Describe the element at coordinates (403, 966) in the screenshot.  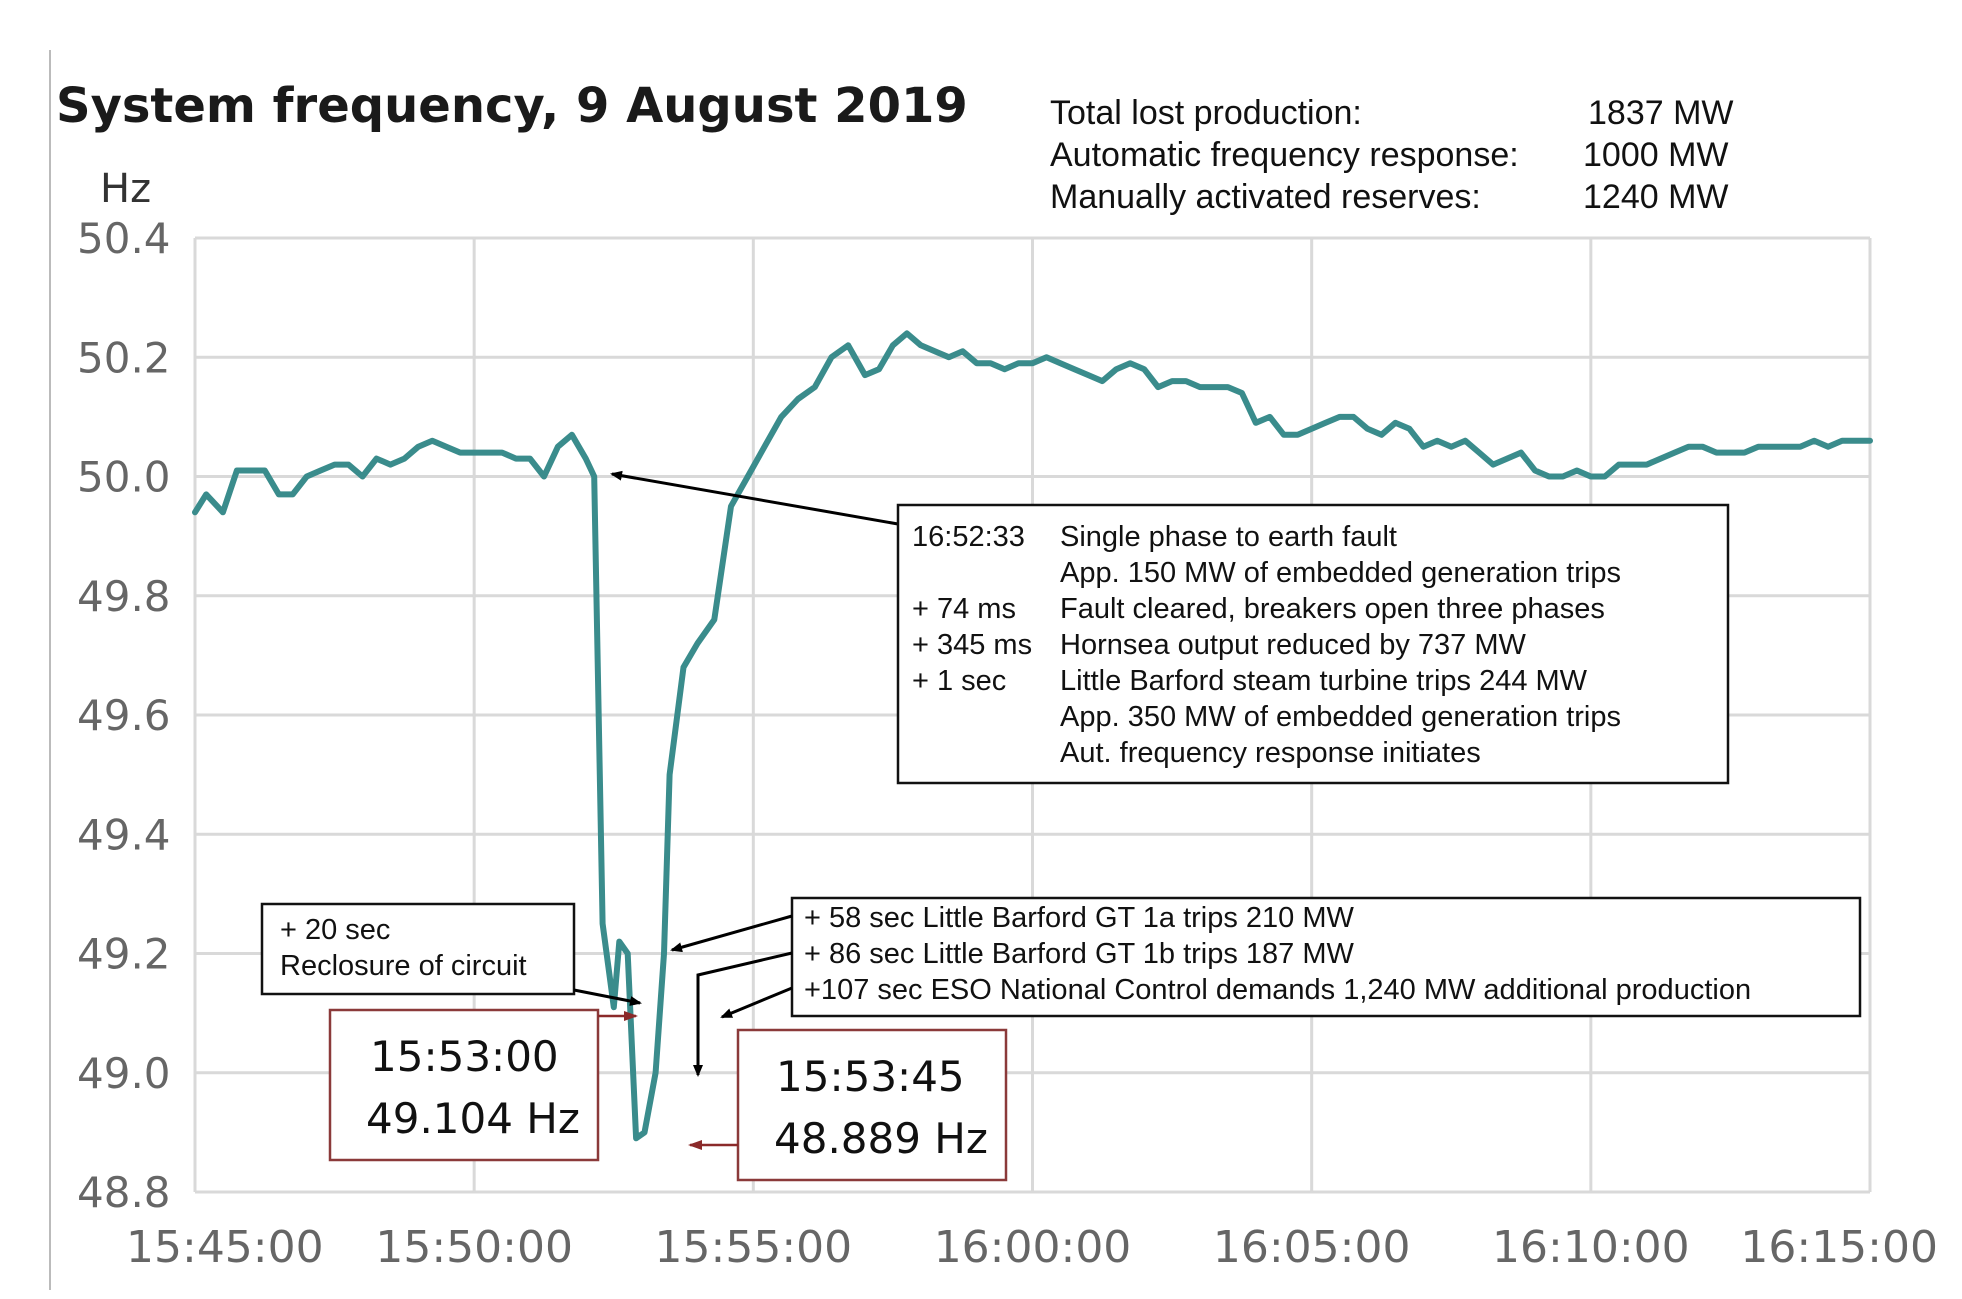
I see `reclosure-line-2: Reclosure of circuit` at that location.